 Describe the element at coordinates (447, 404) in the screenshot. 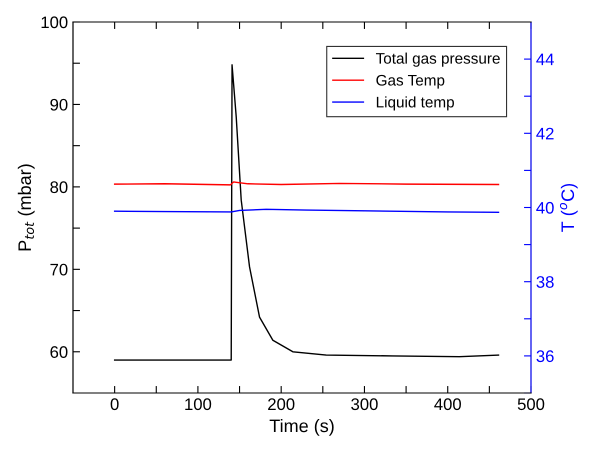

I see `x-tick-label: 400` at that location.